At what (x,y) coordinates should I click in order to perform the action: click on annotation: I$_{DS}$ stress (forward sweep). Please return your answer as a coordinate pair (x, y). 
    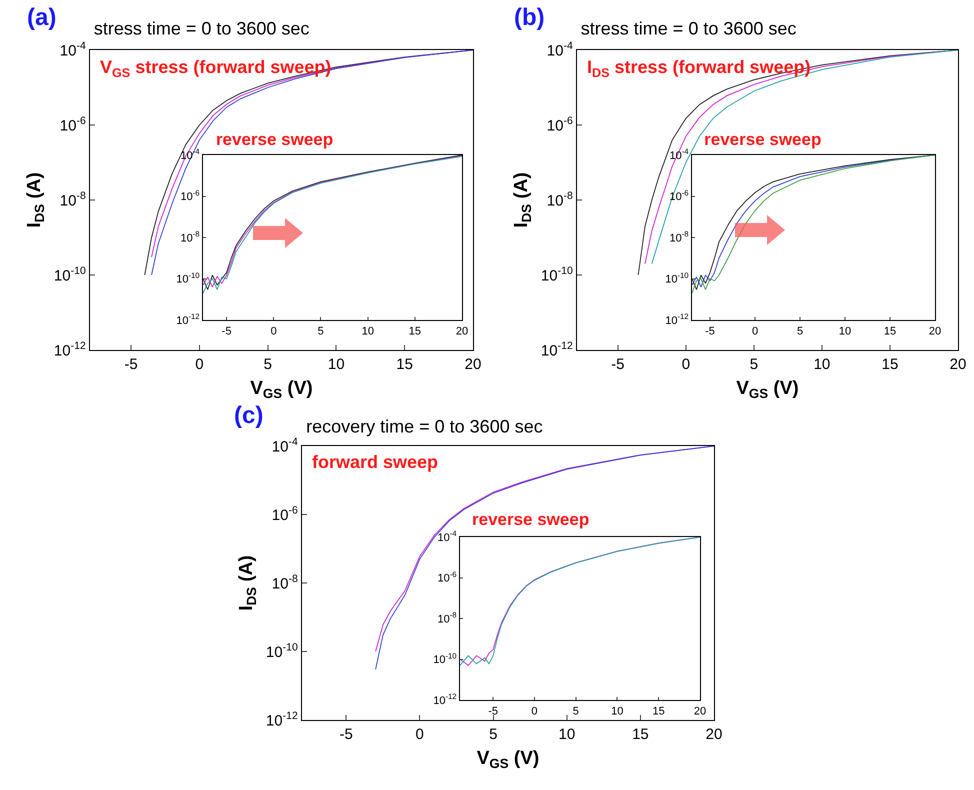
    Looking at the image, I should click on (699, 68).